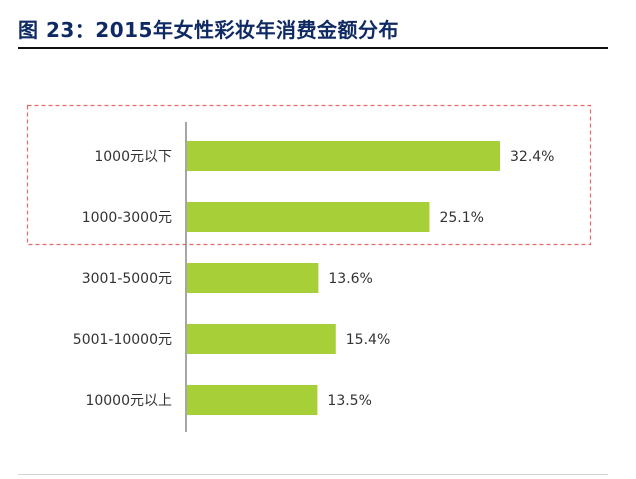 The image size is (636, 479). What do you see at coordinates (532, 157) in the screenshot?
I see `value-label: 32.4%` at bounding box center [532, 157].